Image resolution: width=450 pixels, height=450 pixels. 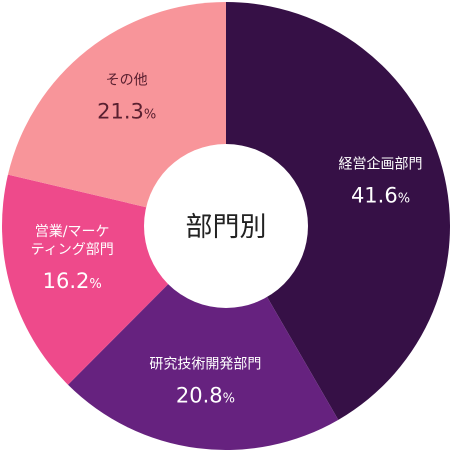 What do you see at coordinates (381, 163) in the screenshot?
I see `slice-0-label-line-0: 経営企画部門` at bounding box center [381, 163].